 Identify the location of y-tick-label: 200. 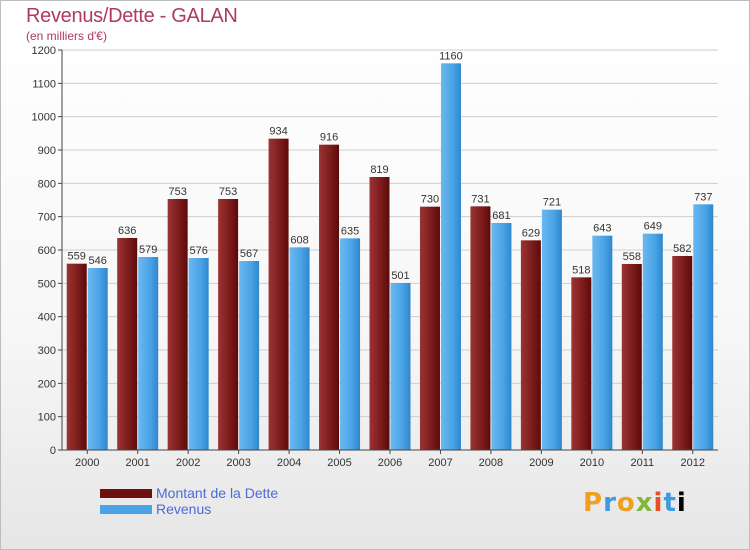
(47, 384).